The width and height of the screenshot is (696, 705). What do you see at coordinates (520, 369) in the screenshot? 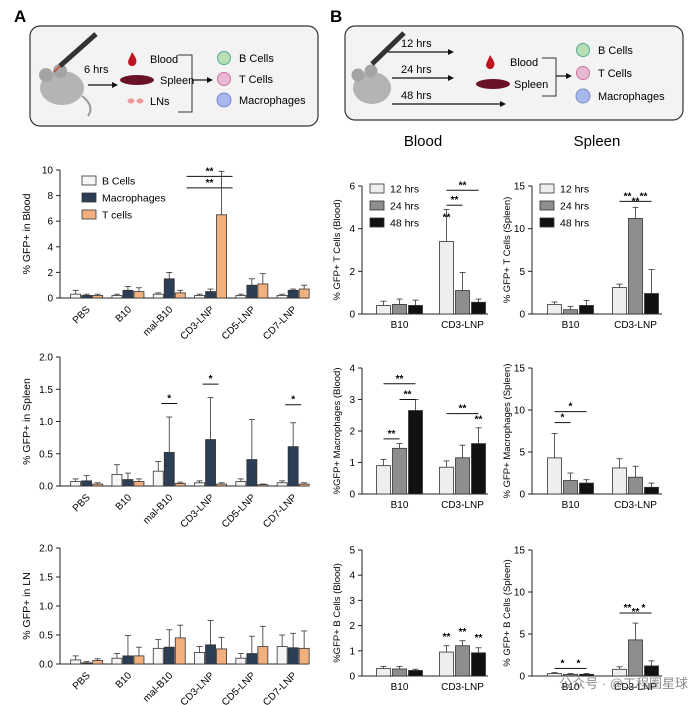
I see `y-tick-label: 15` at bounding box center [520, 369].